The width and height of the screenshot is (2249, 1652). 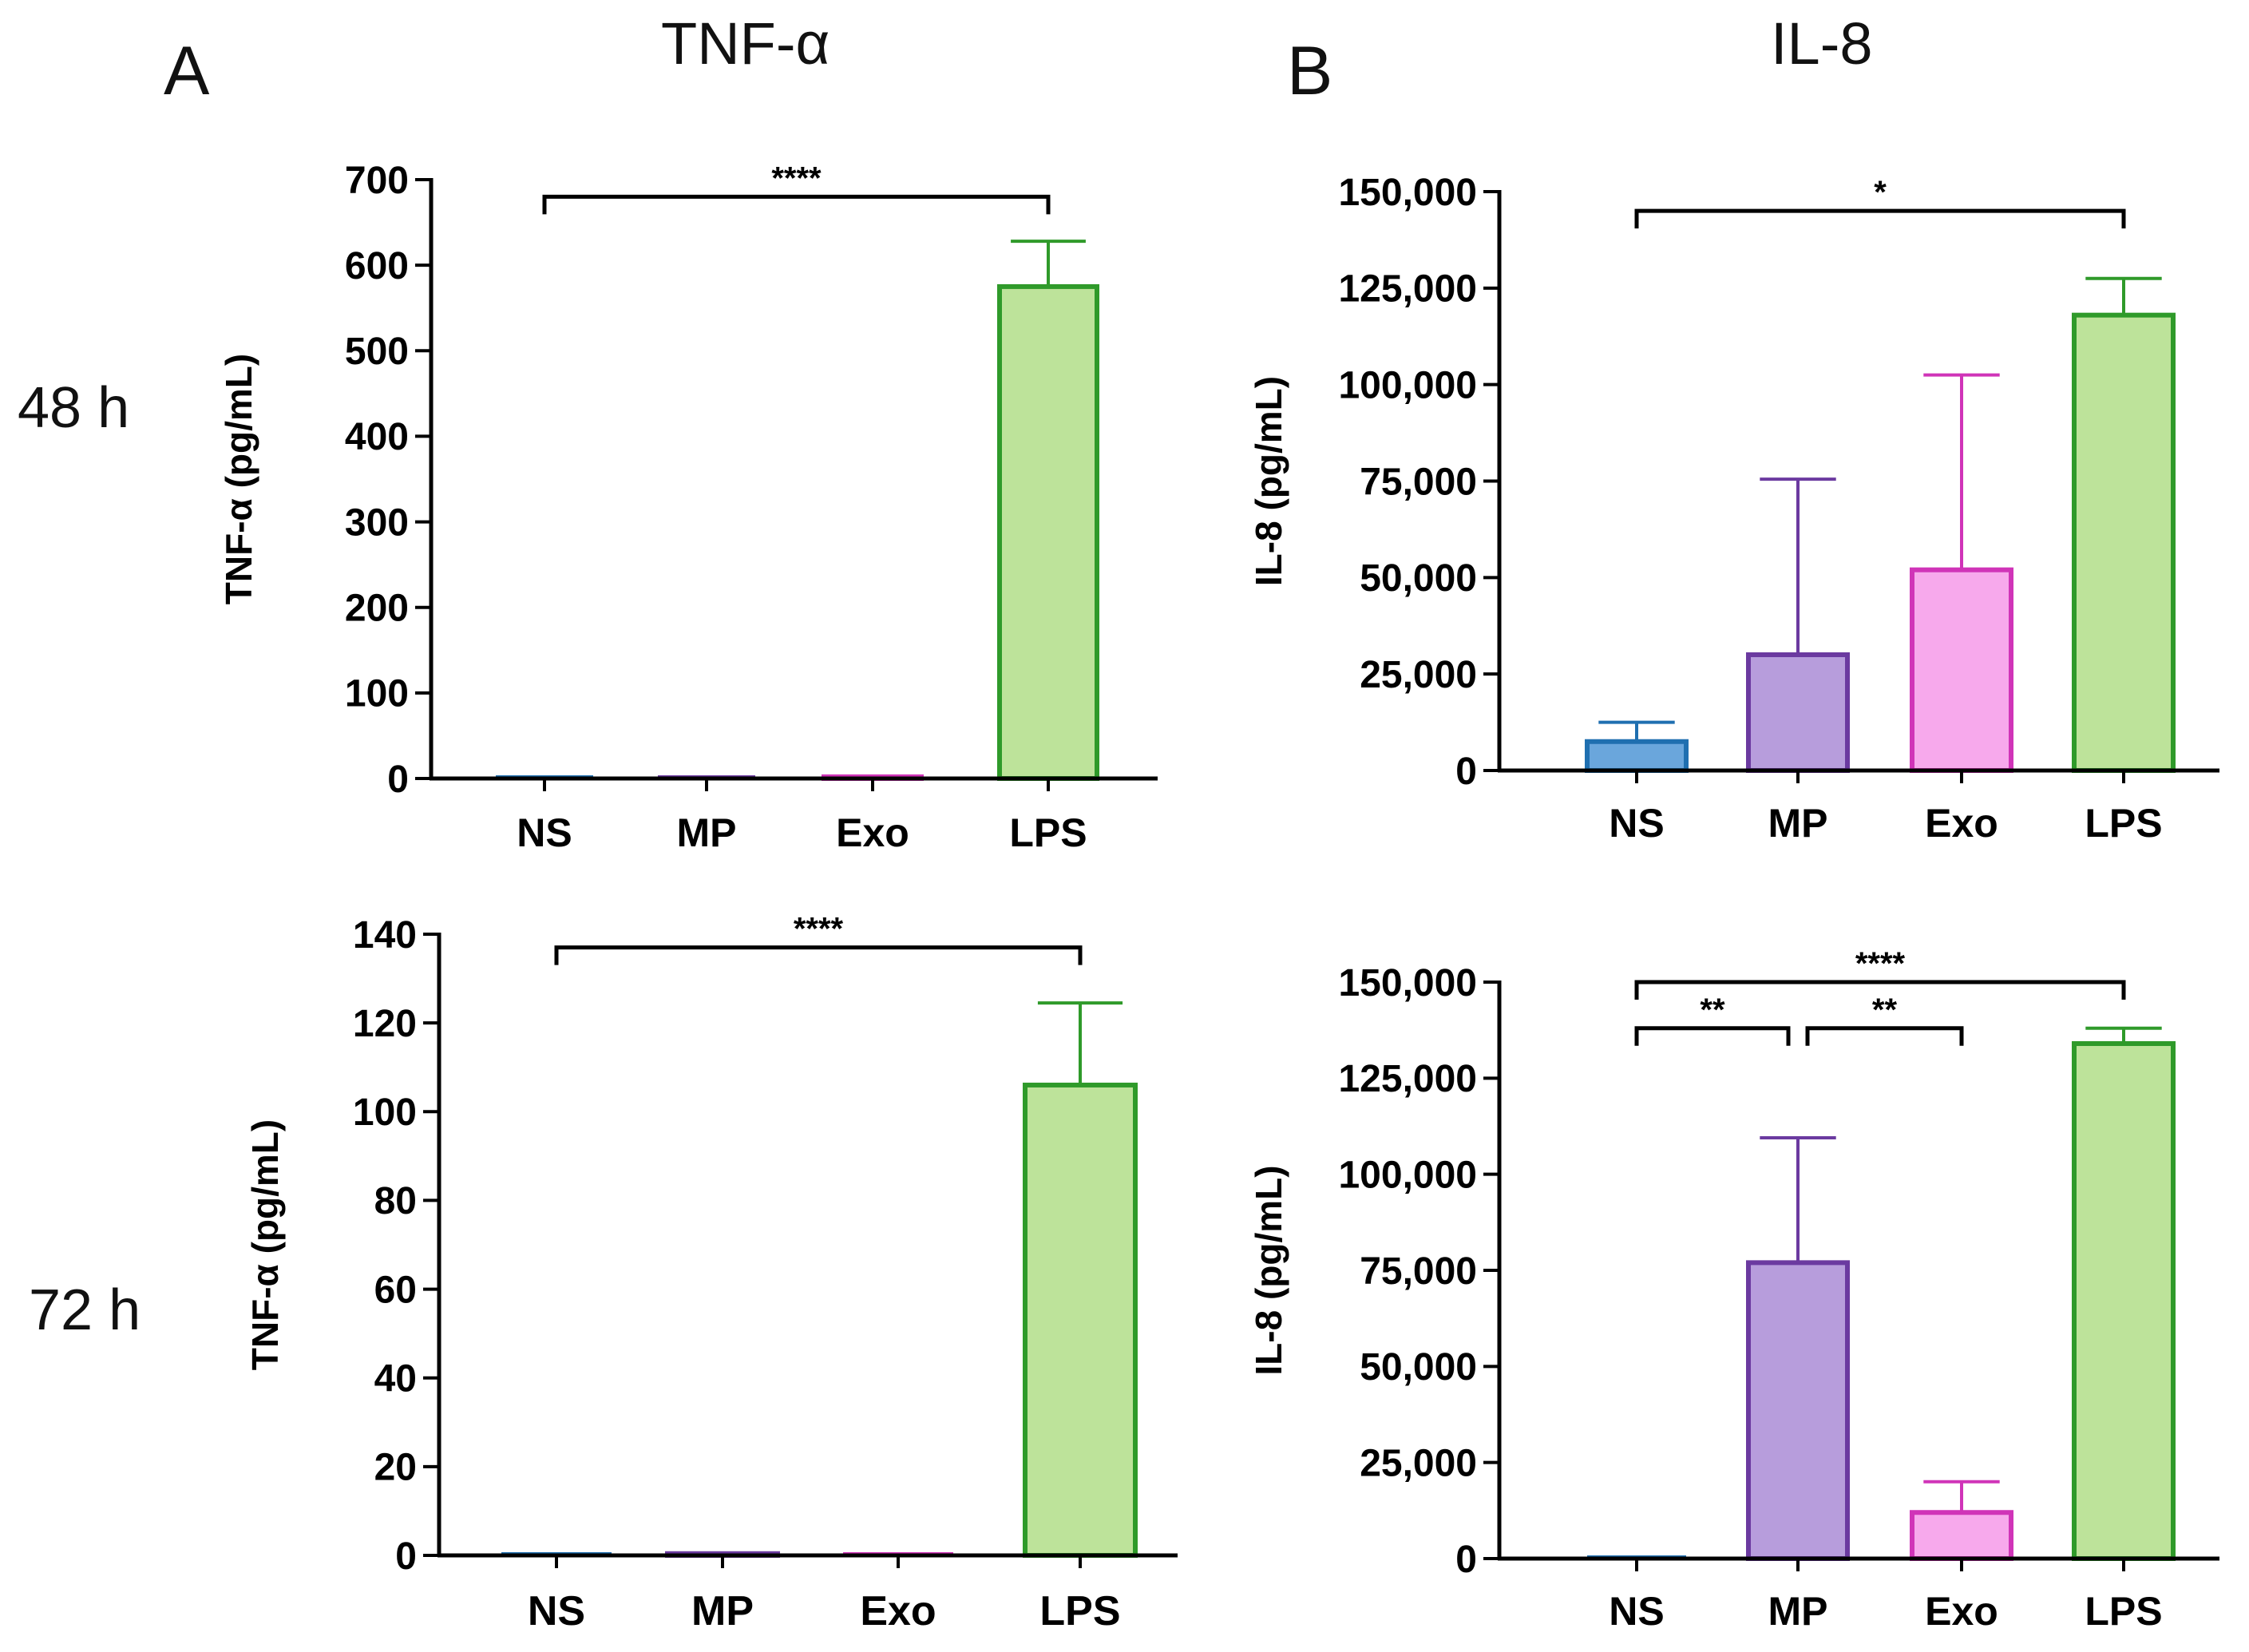 What do you see at coordinates (385, 935) in the screenshot?
I see `y-tick-label: 140` at bounding box center [385, 935].